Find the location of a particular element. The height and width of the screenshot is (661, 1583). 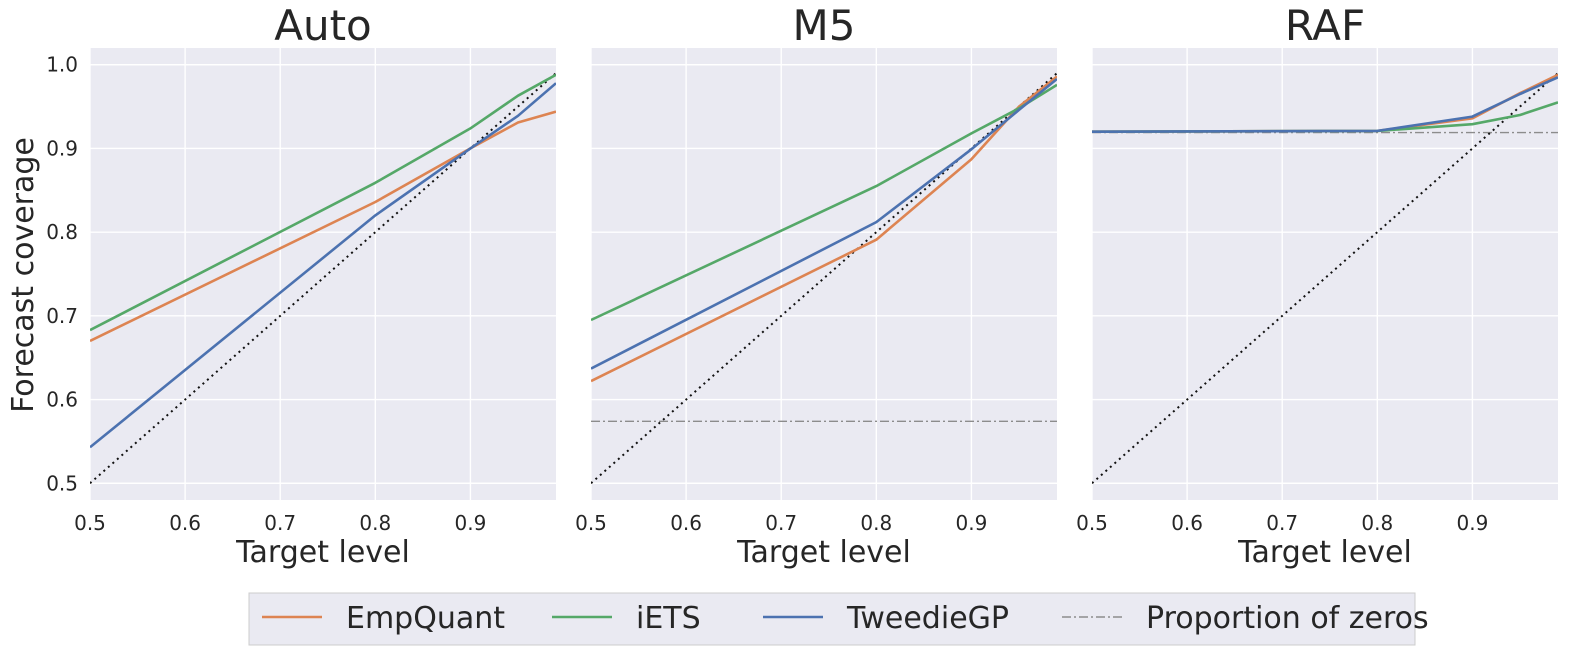

series-line-iets is located at coordinates (323, 202).